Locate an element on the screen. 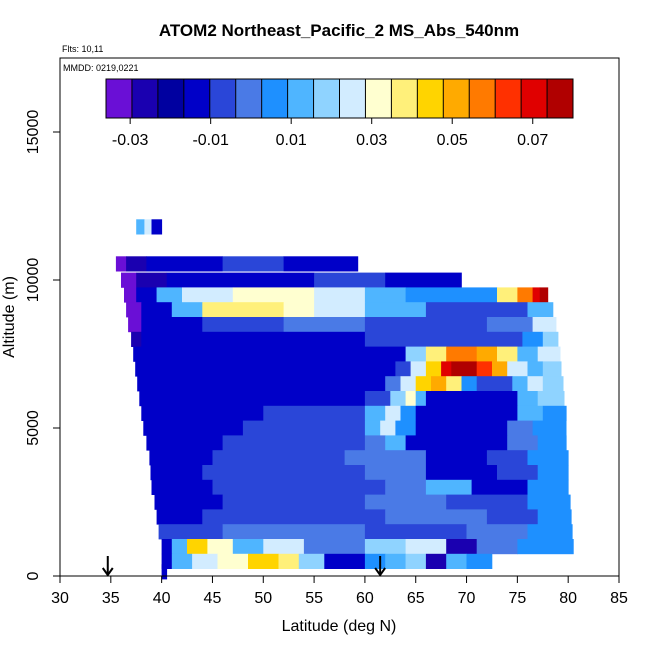  y-tick-label: 5000 is located at coordinates (33, 428).